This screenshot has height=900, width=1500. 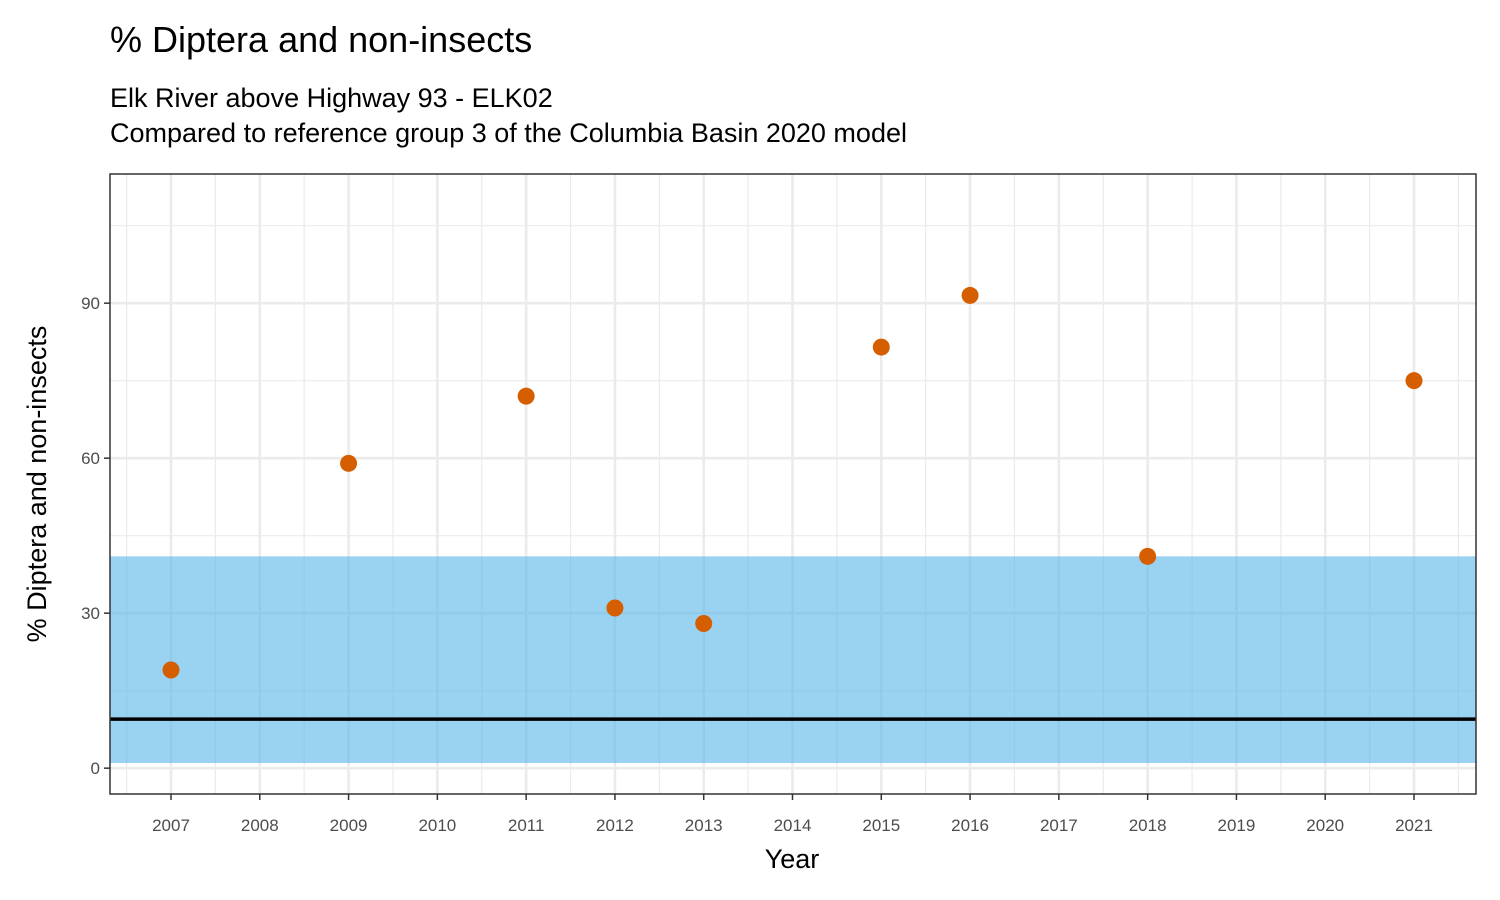 I want to click on x-axis-title: Year, so click(x=792, y=859).